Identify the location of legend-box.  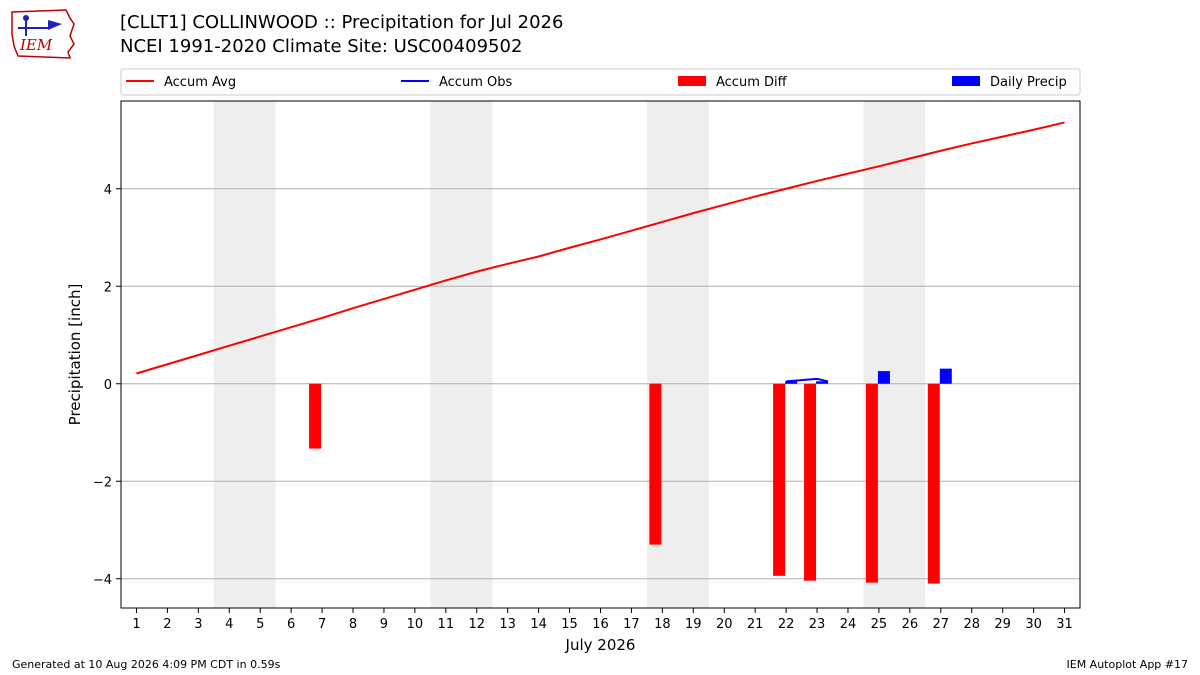
(600, 82).